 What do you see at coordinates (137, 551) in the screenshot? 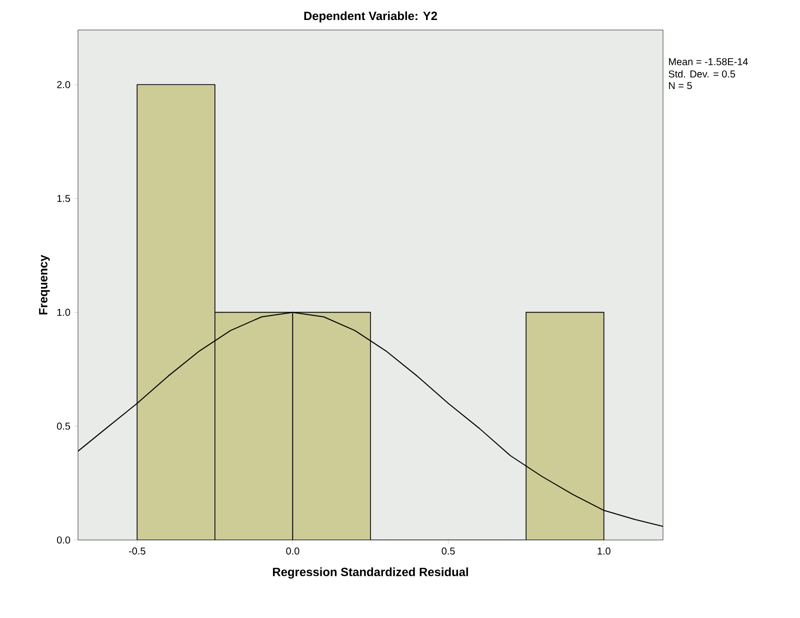
I see `x-tick-label: -0.5` at bounding box center [137, 551].